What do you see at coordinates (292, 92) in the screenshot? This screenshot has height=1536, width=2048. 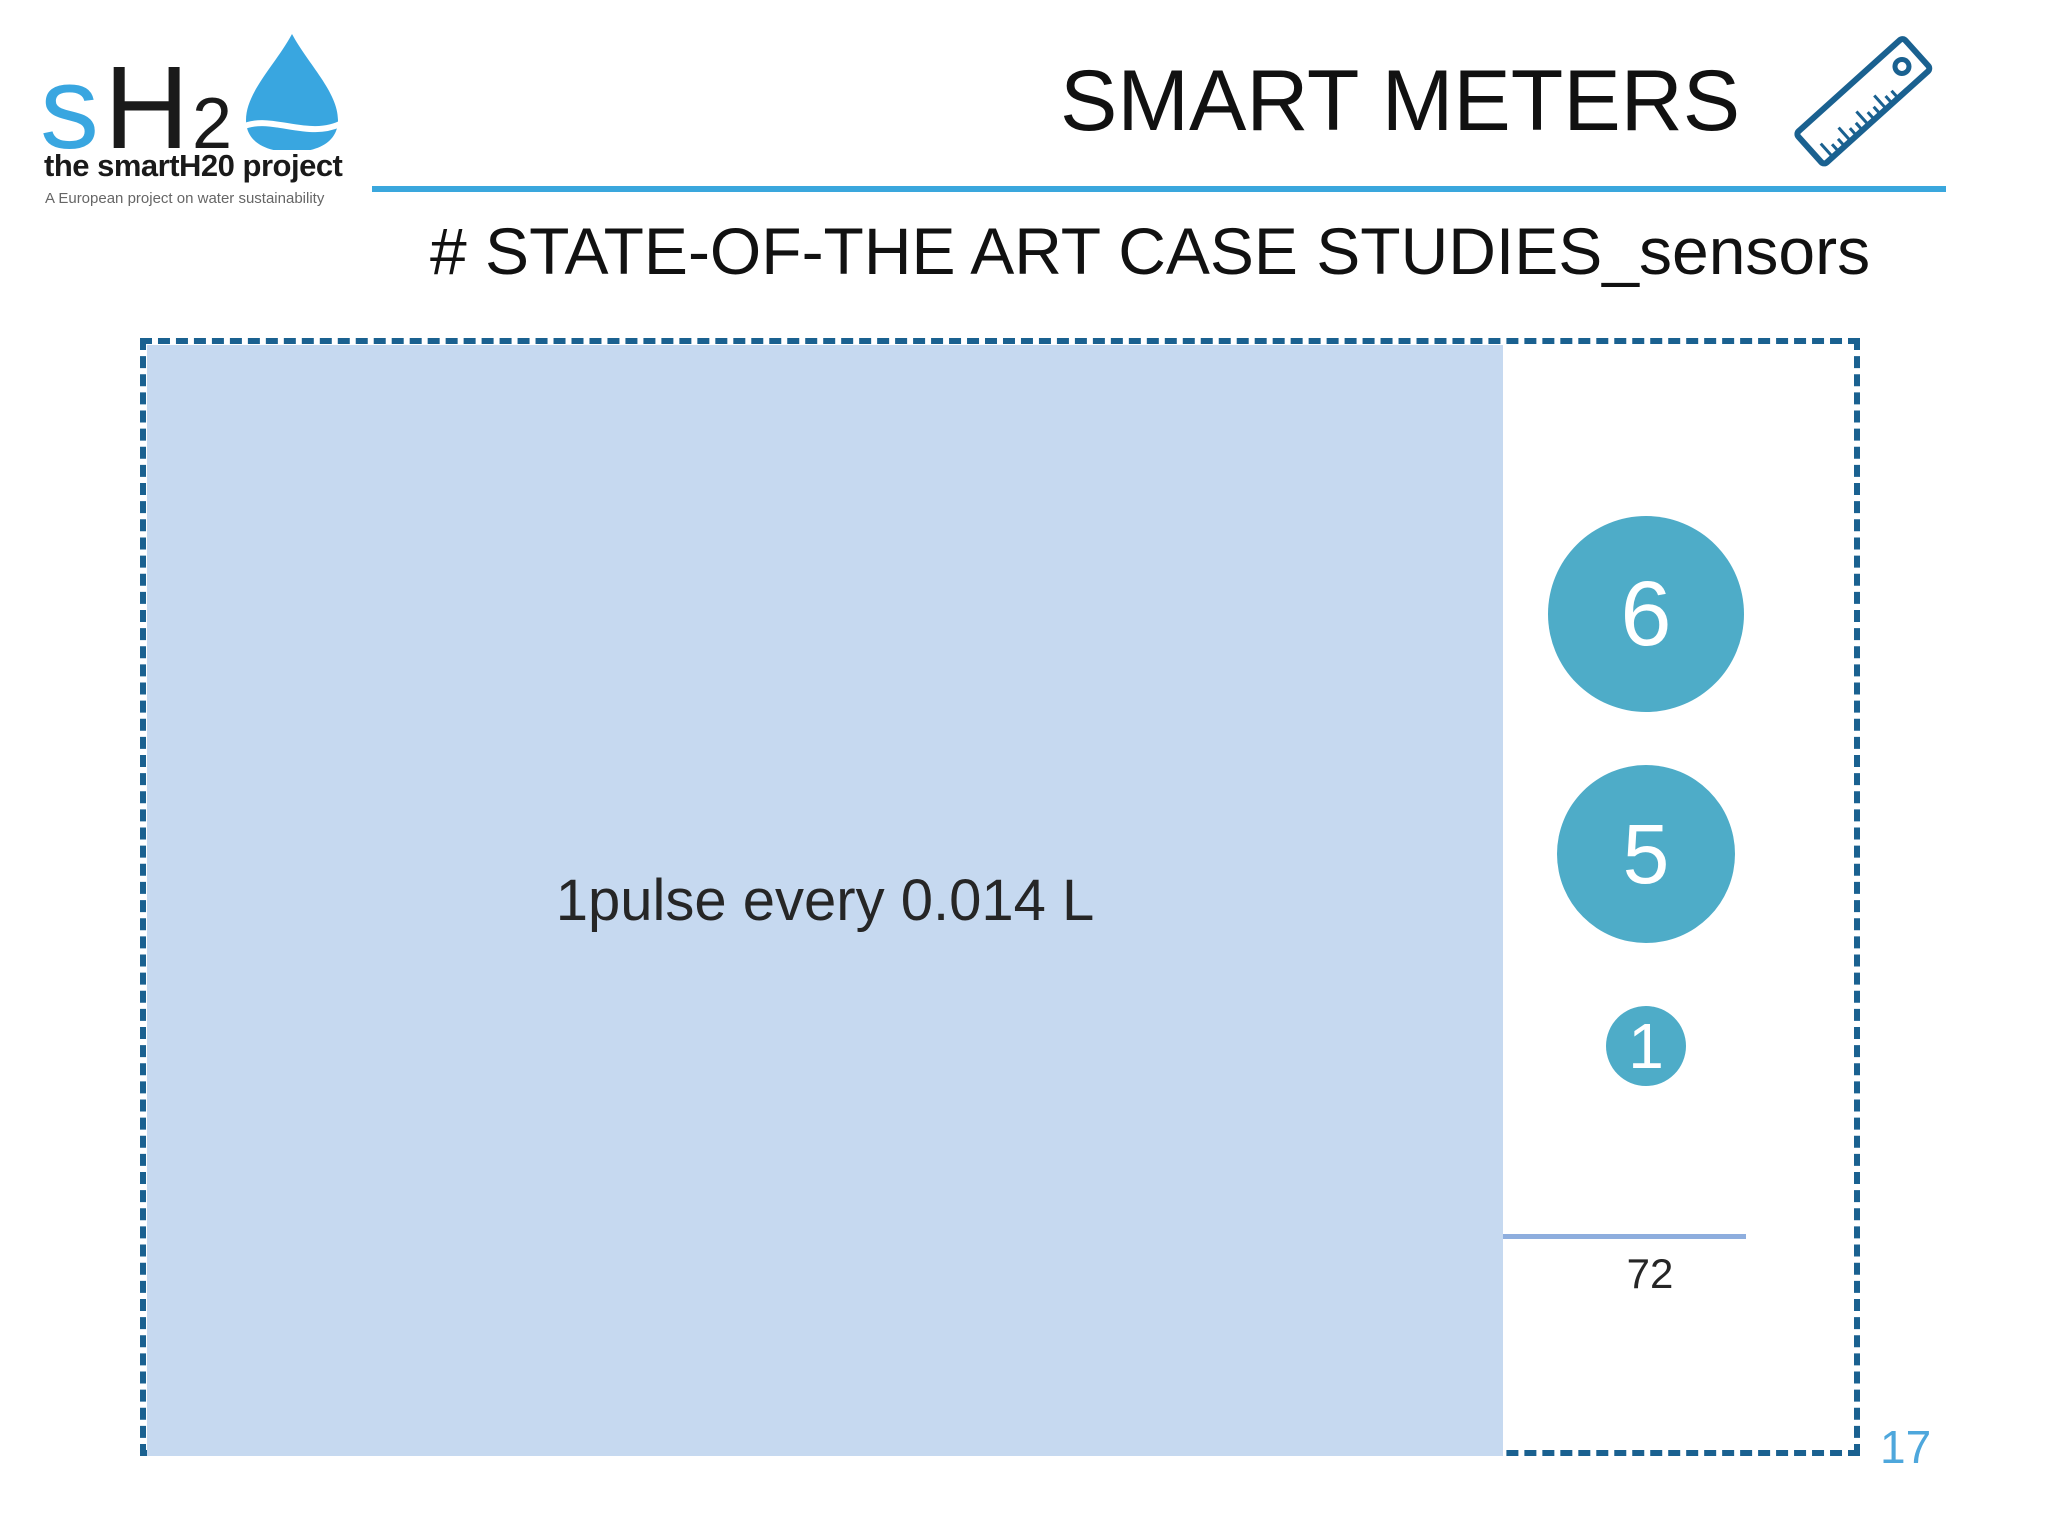 I see `water-drop-icon` at bounding box center [292, 92].